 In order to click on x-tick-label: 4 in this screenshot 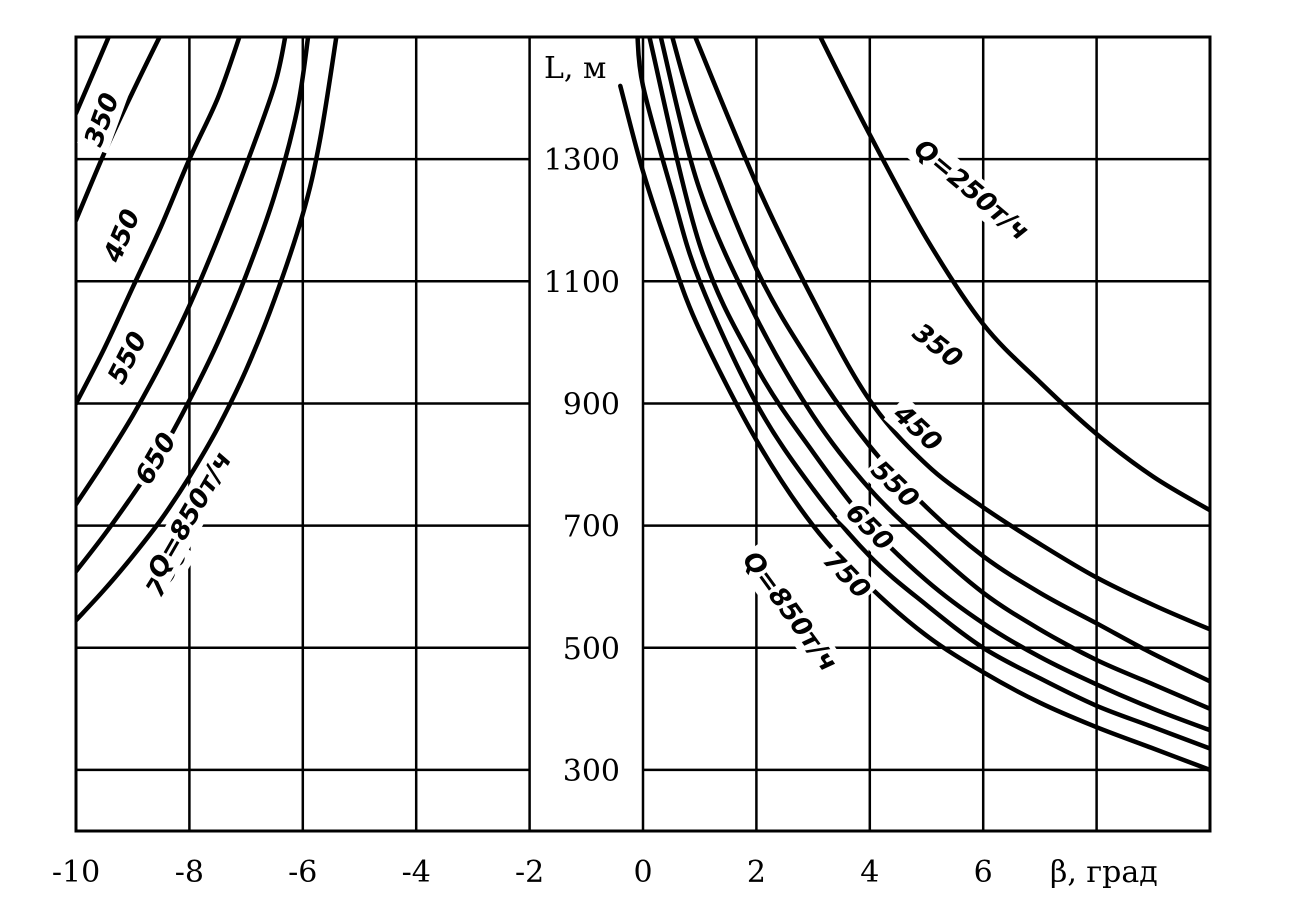, I will do `click(869, 872)`.